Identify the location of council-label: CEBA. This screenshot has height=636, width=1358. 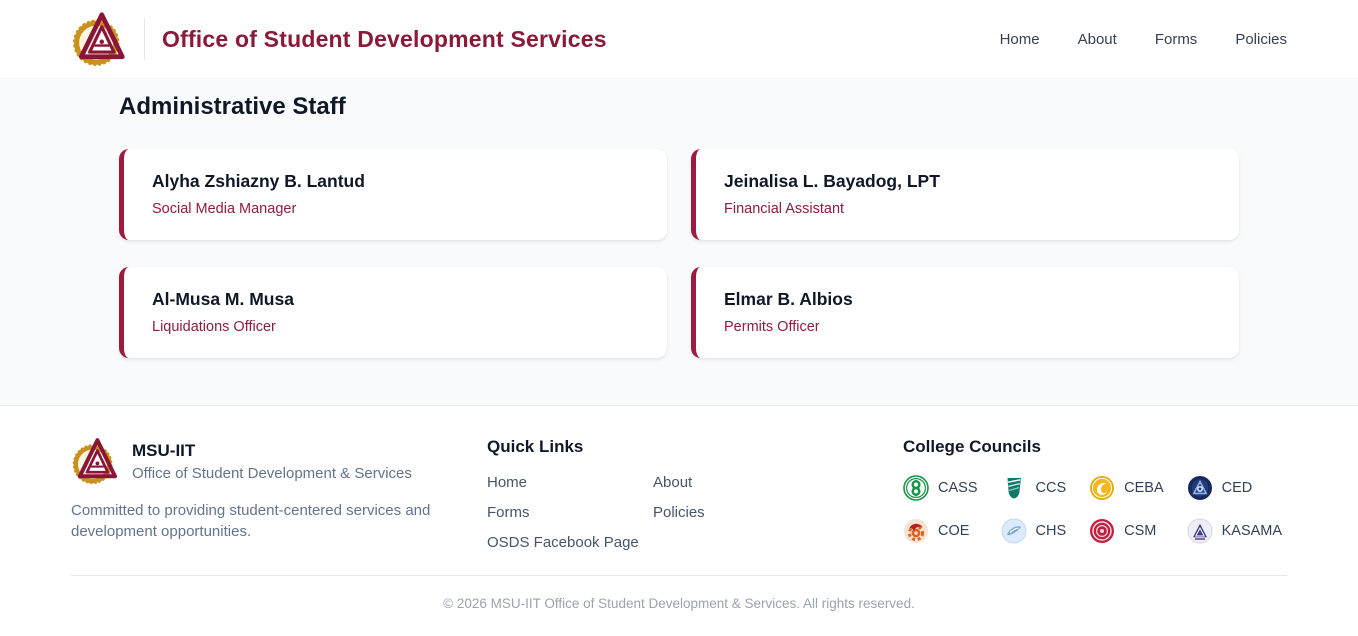
(1144, 488).